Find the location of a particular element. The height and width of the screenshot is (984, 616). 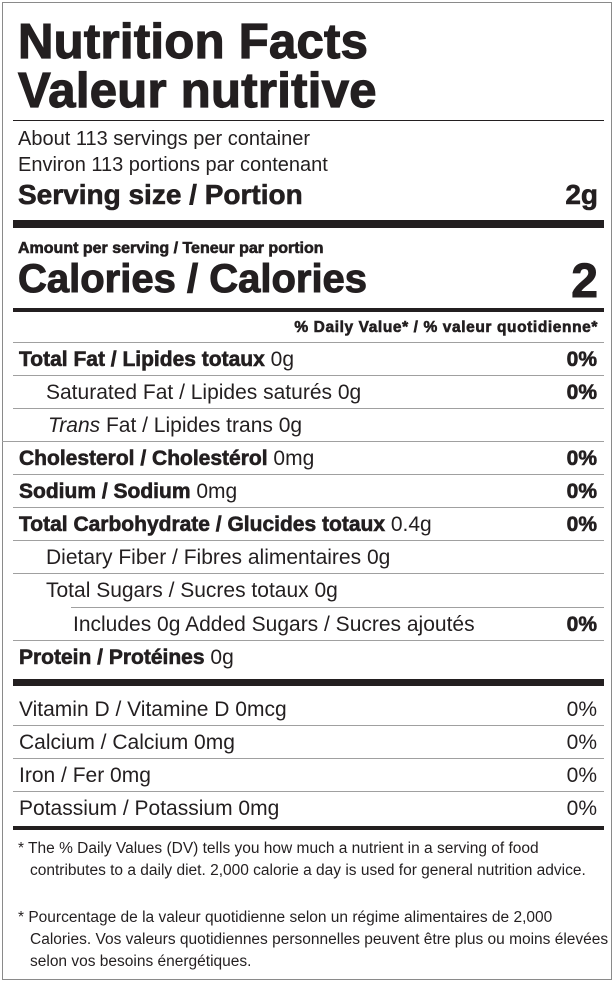

nutrient-name: Cholesterol / Cholestérol is located at coordinates (143, 459).